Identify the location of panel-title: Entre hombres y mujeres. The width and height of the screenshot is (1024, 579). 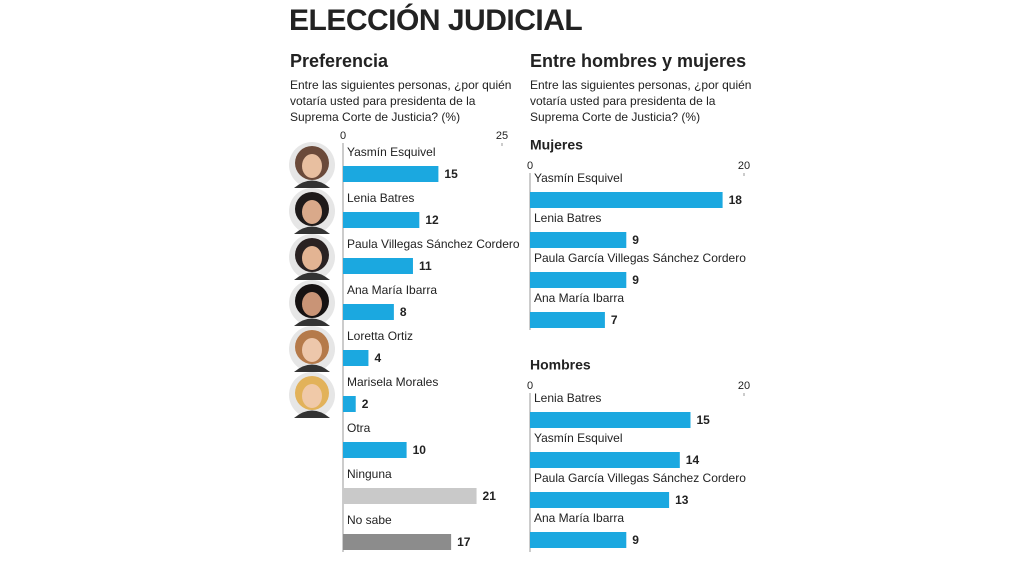
(638, 61).